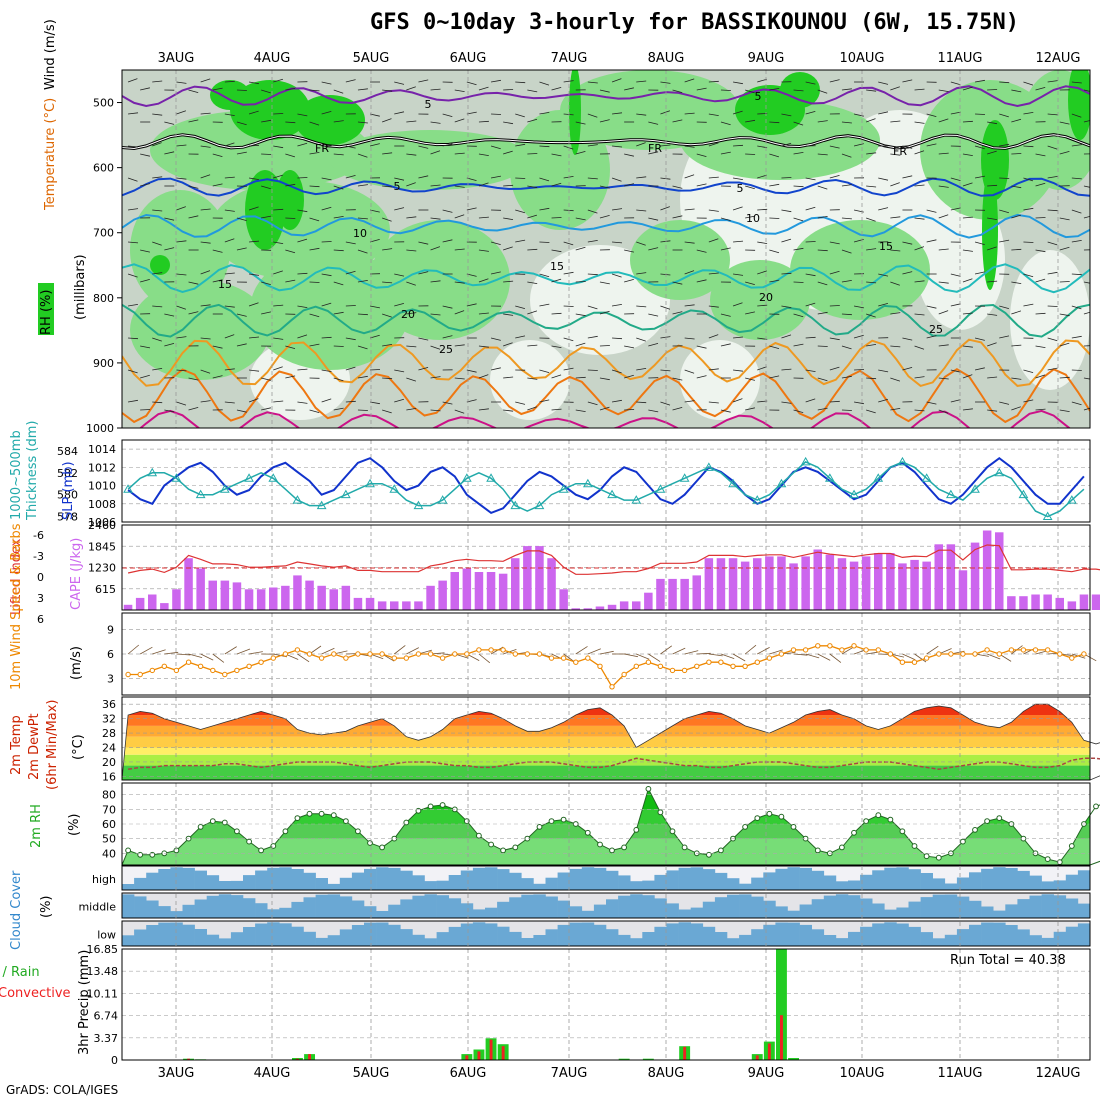  Describe the element at coordinates (886, 246) in the screenshot. I see `contour-label: 15` at that location.